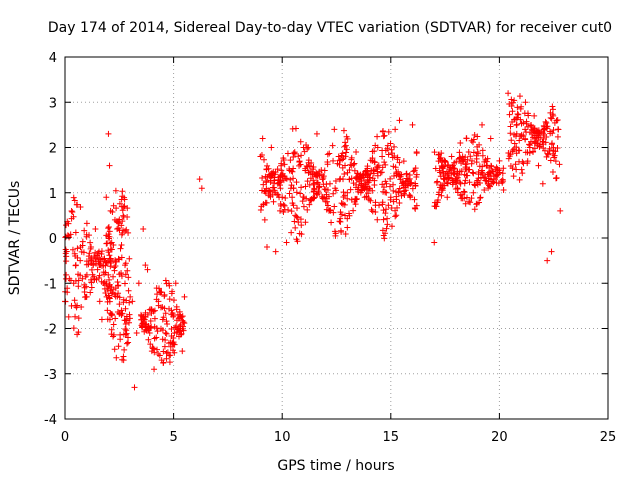 This screenshot has height=480, width=640. I want to click on y-tick-label: 3, so click(53, 103).